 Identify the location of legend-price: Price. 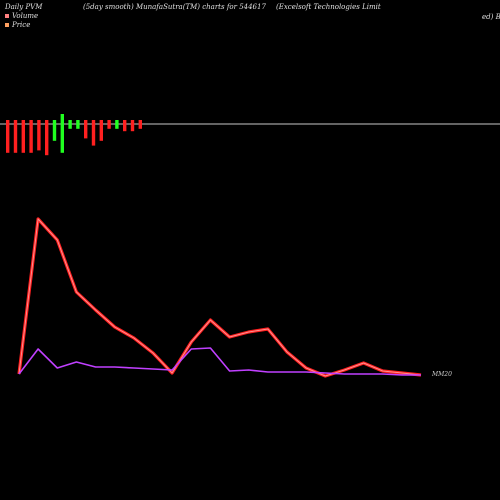
(17, 25).